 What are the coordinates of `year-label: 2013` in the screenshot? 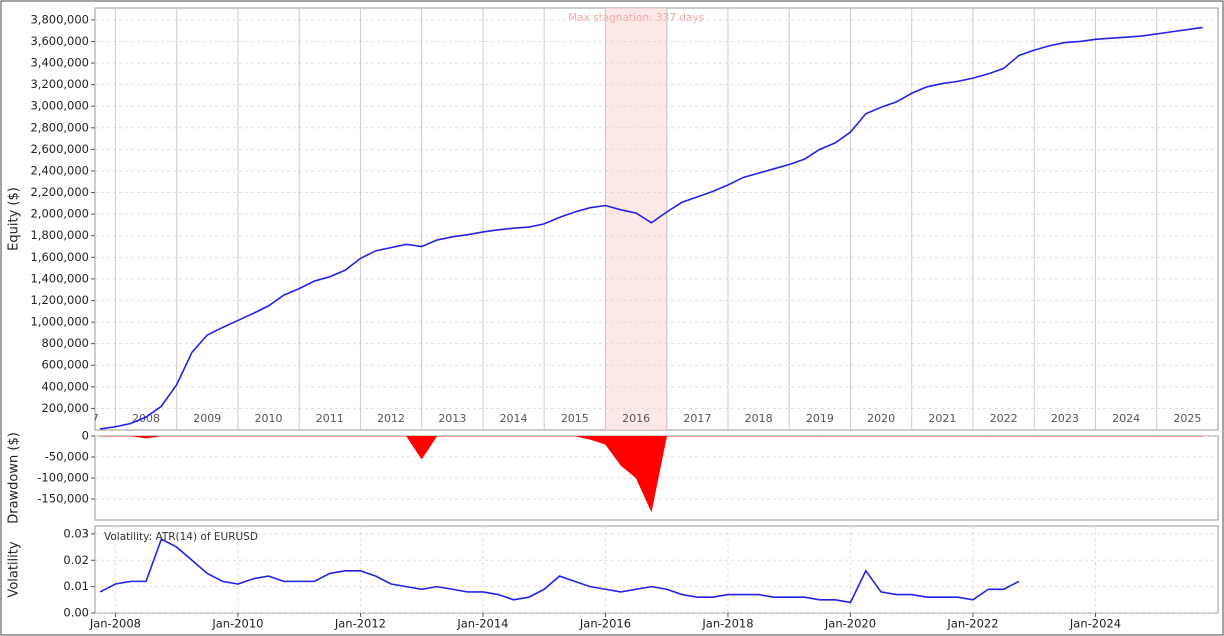 It's located at (452, 418).